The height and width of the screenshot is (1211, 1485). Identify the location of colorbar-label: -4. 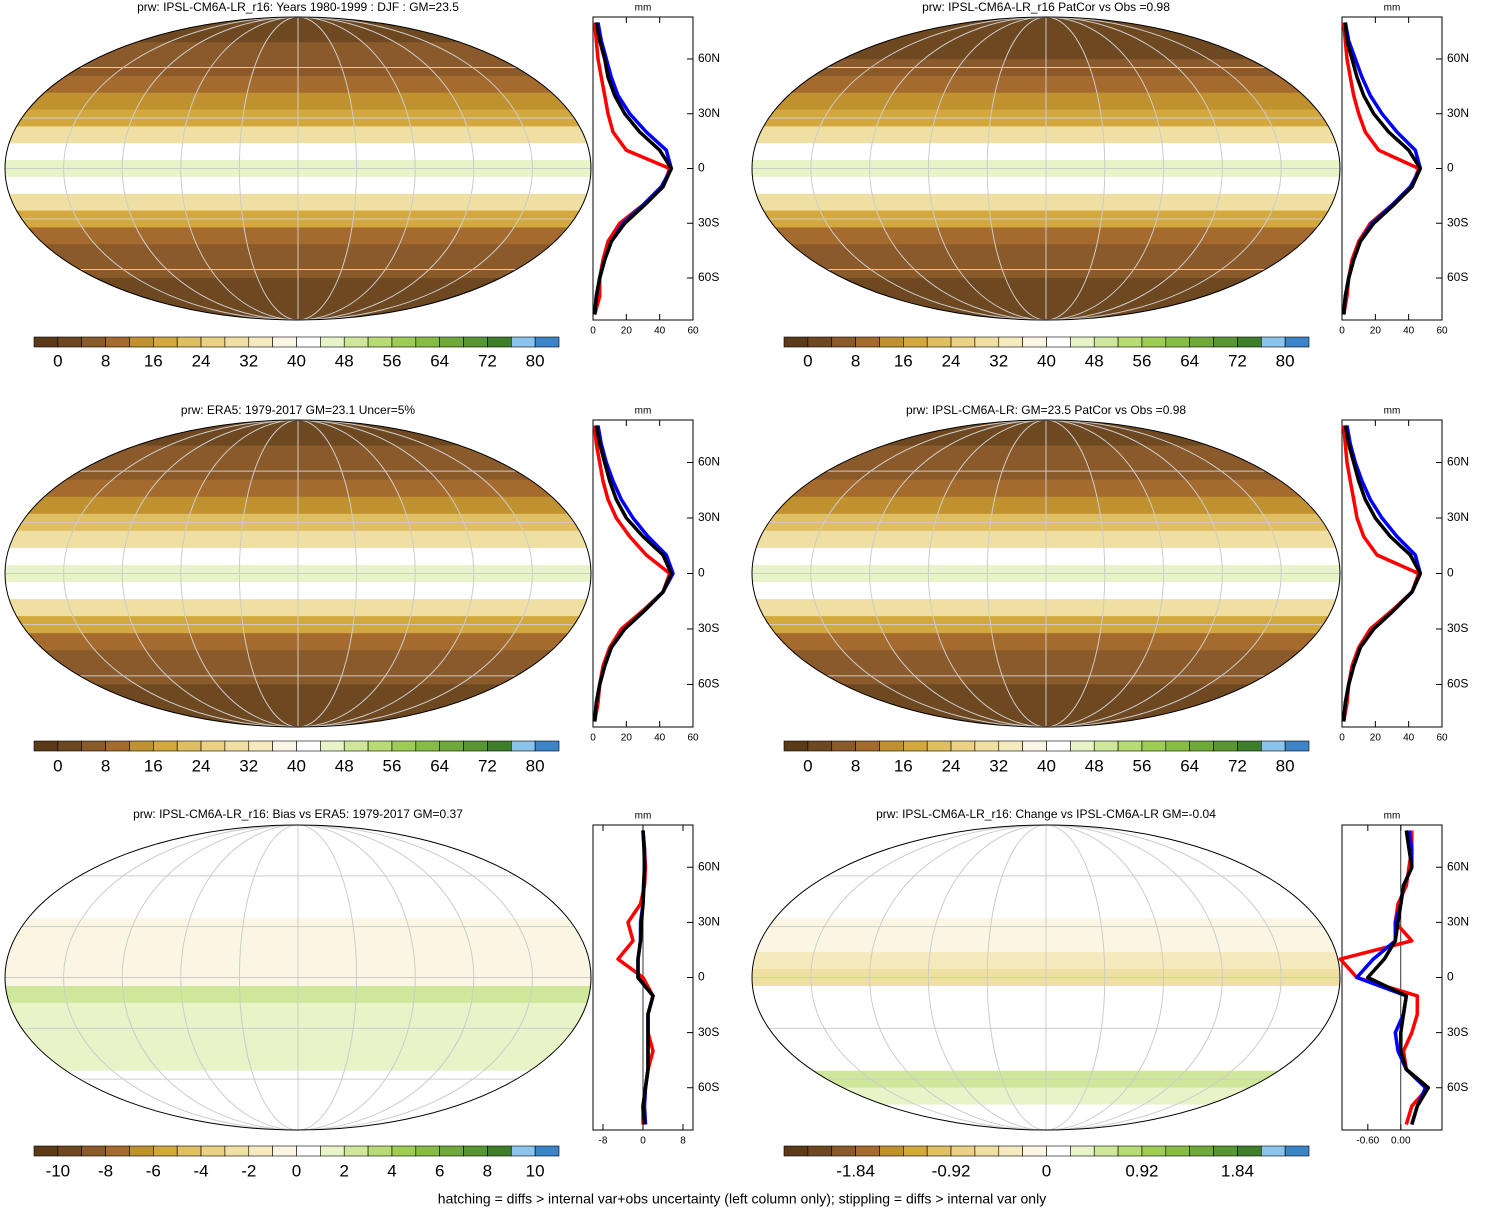
(200, 1170).